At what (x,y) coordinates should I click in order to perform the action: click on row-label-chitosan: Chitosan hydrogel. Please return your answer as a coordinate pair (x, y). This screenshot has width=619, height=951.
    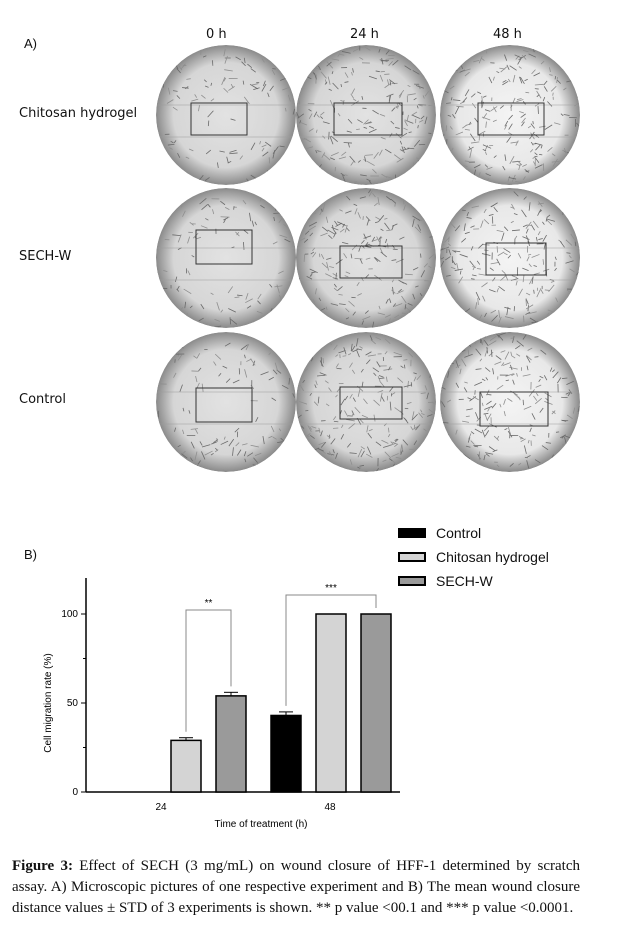
    Looking at the image, I should click on (78, 113).